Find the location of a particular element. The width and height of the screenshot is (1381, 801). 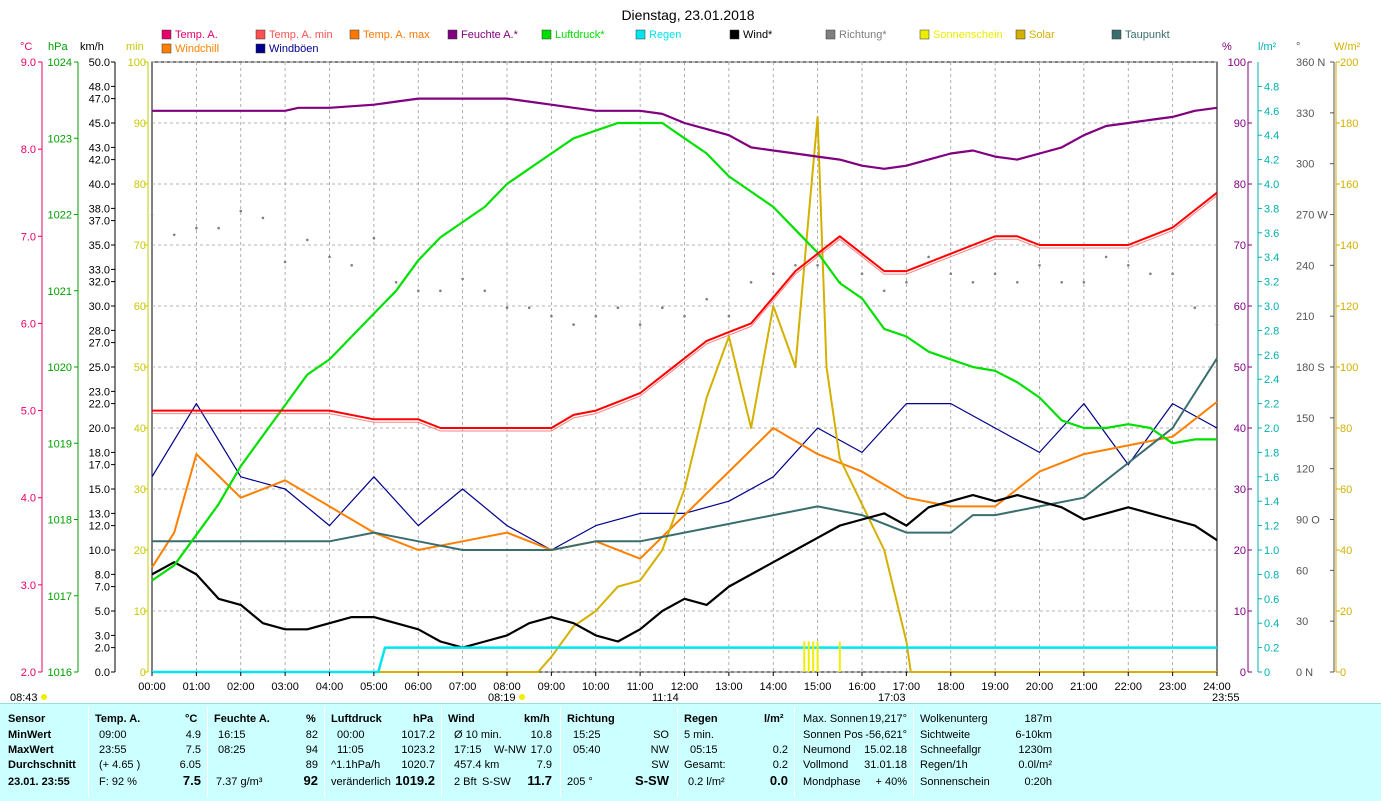

direction-tick-label: 330 is located at coordinates (1305, 114).